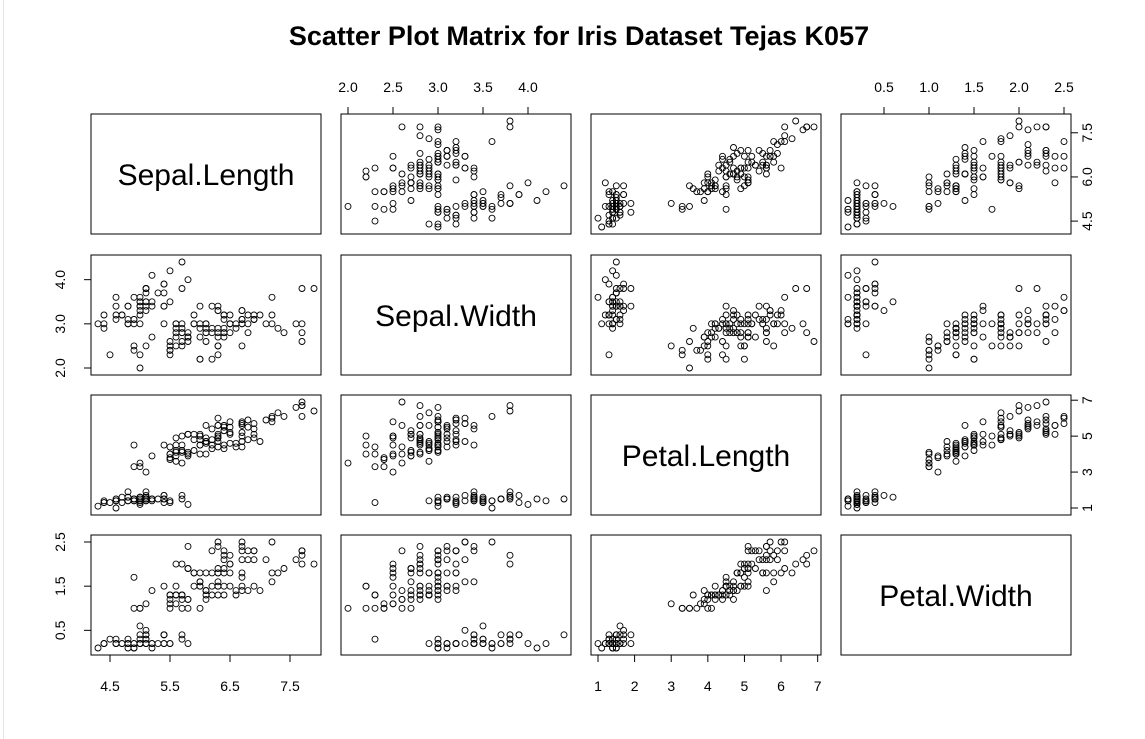 Image resolution: width=1145 pixels, height=739 pixels. Describe the element at coordinates (1082, 177) in the screenshot. I see `right-axis-sepal-length: 4.5 6.0 7.5` at that location.